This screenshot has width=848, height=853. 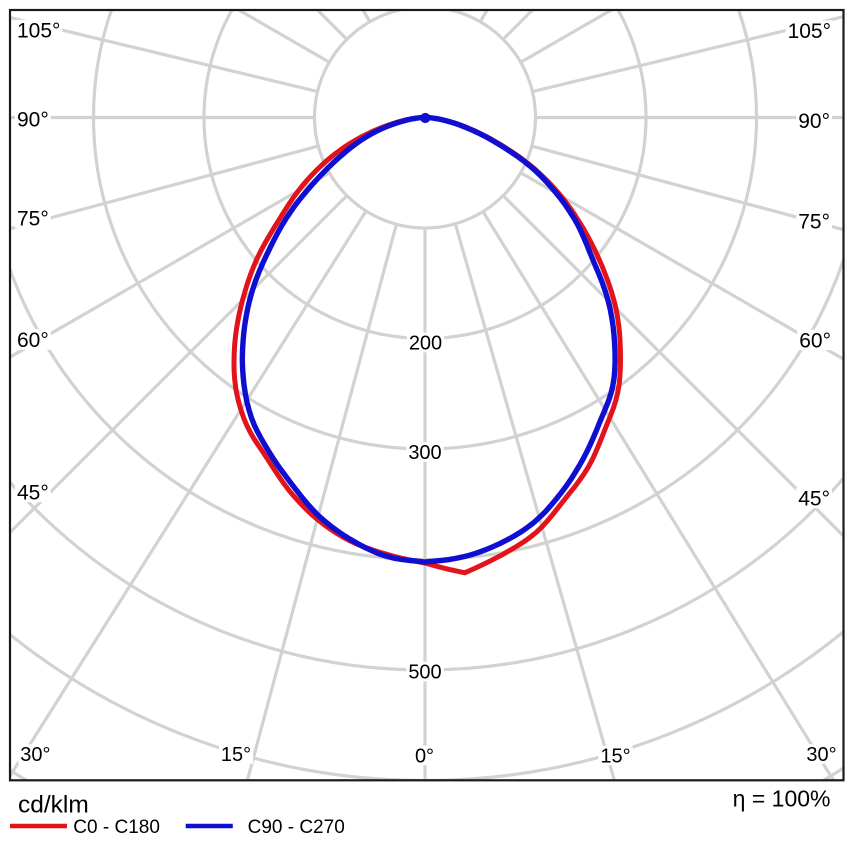 I want to click on svg-text: 500, so click(x=424, y=673).